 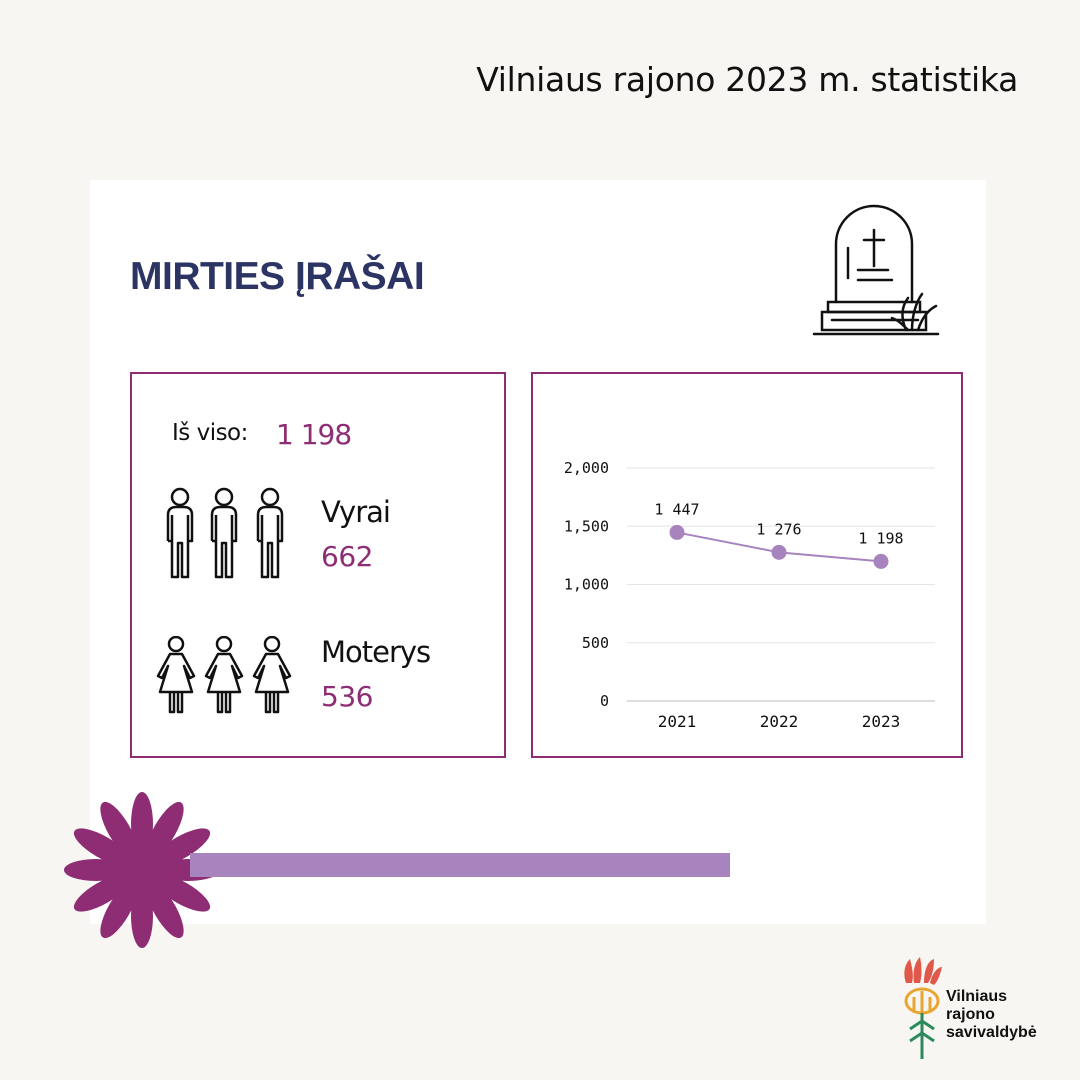 I want to click on men-value: 662, so click(x=347, y=556).